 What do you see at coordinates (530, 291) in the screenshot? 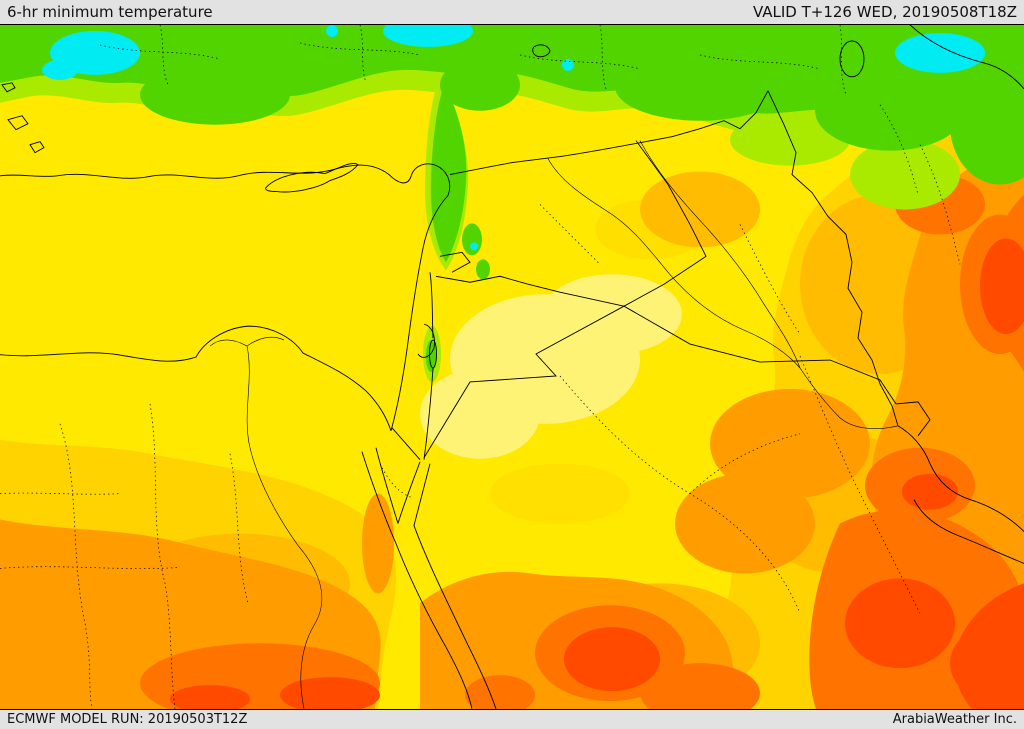
I see `border-syria-jordan` at bounding box center [530, 291].